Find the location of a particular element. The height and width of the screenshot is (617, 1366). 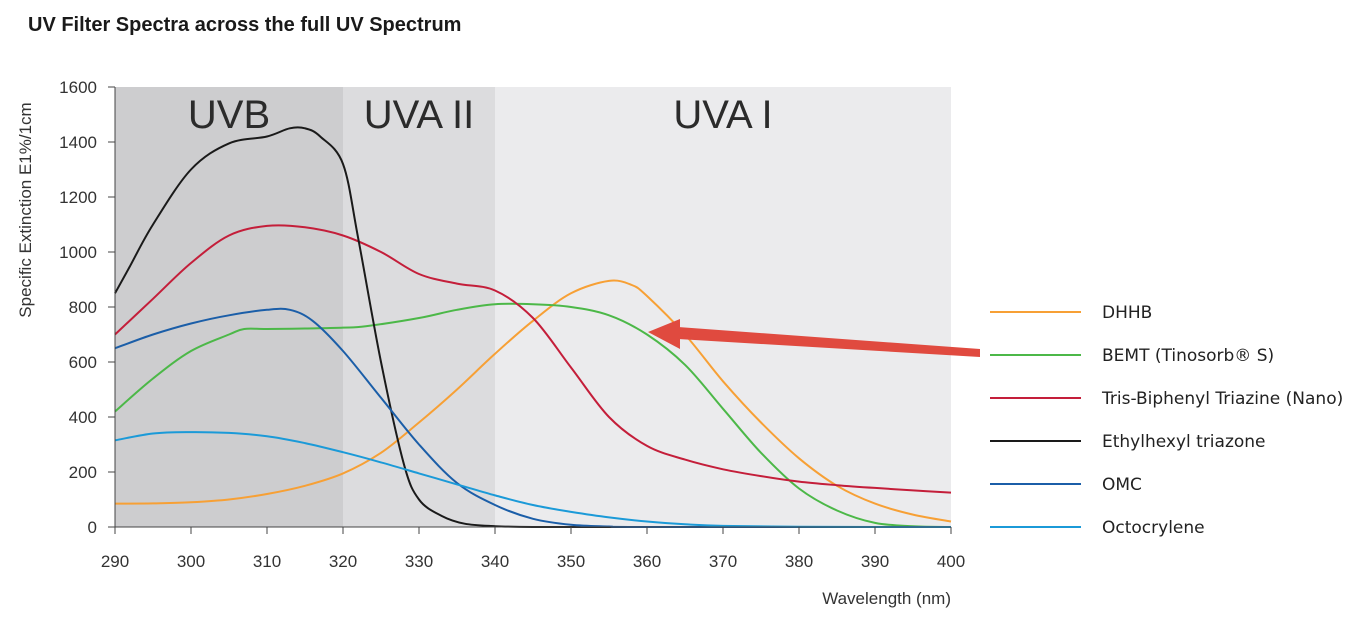

legend-label: BEMT (Tinosorb® S) is located at coordinates (1188, 356).